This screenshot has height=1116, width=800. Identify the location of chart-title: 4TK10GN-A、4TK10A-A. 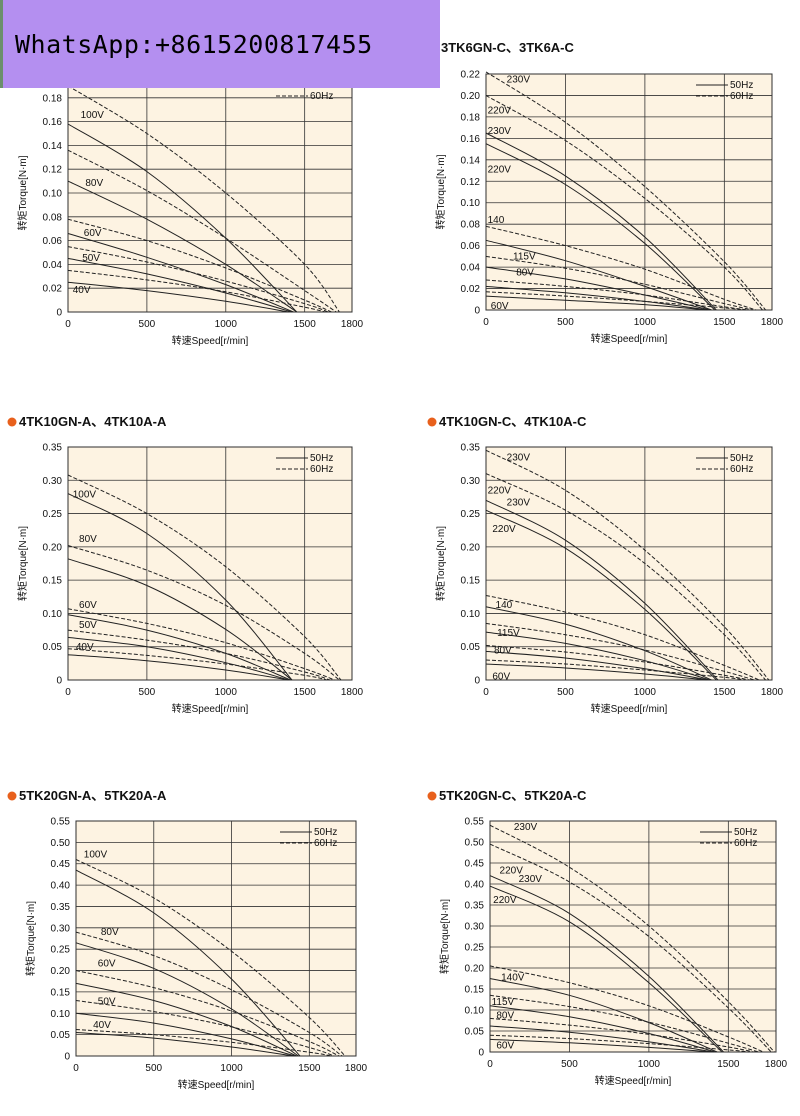
(93, 421).